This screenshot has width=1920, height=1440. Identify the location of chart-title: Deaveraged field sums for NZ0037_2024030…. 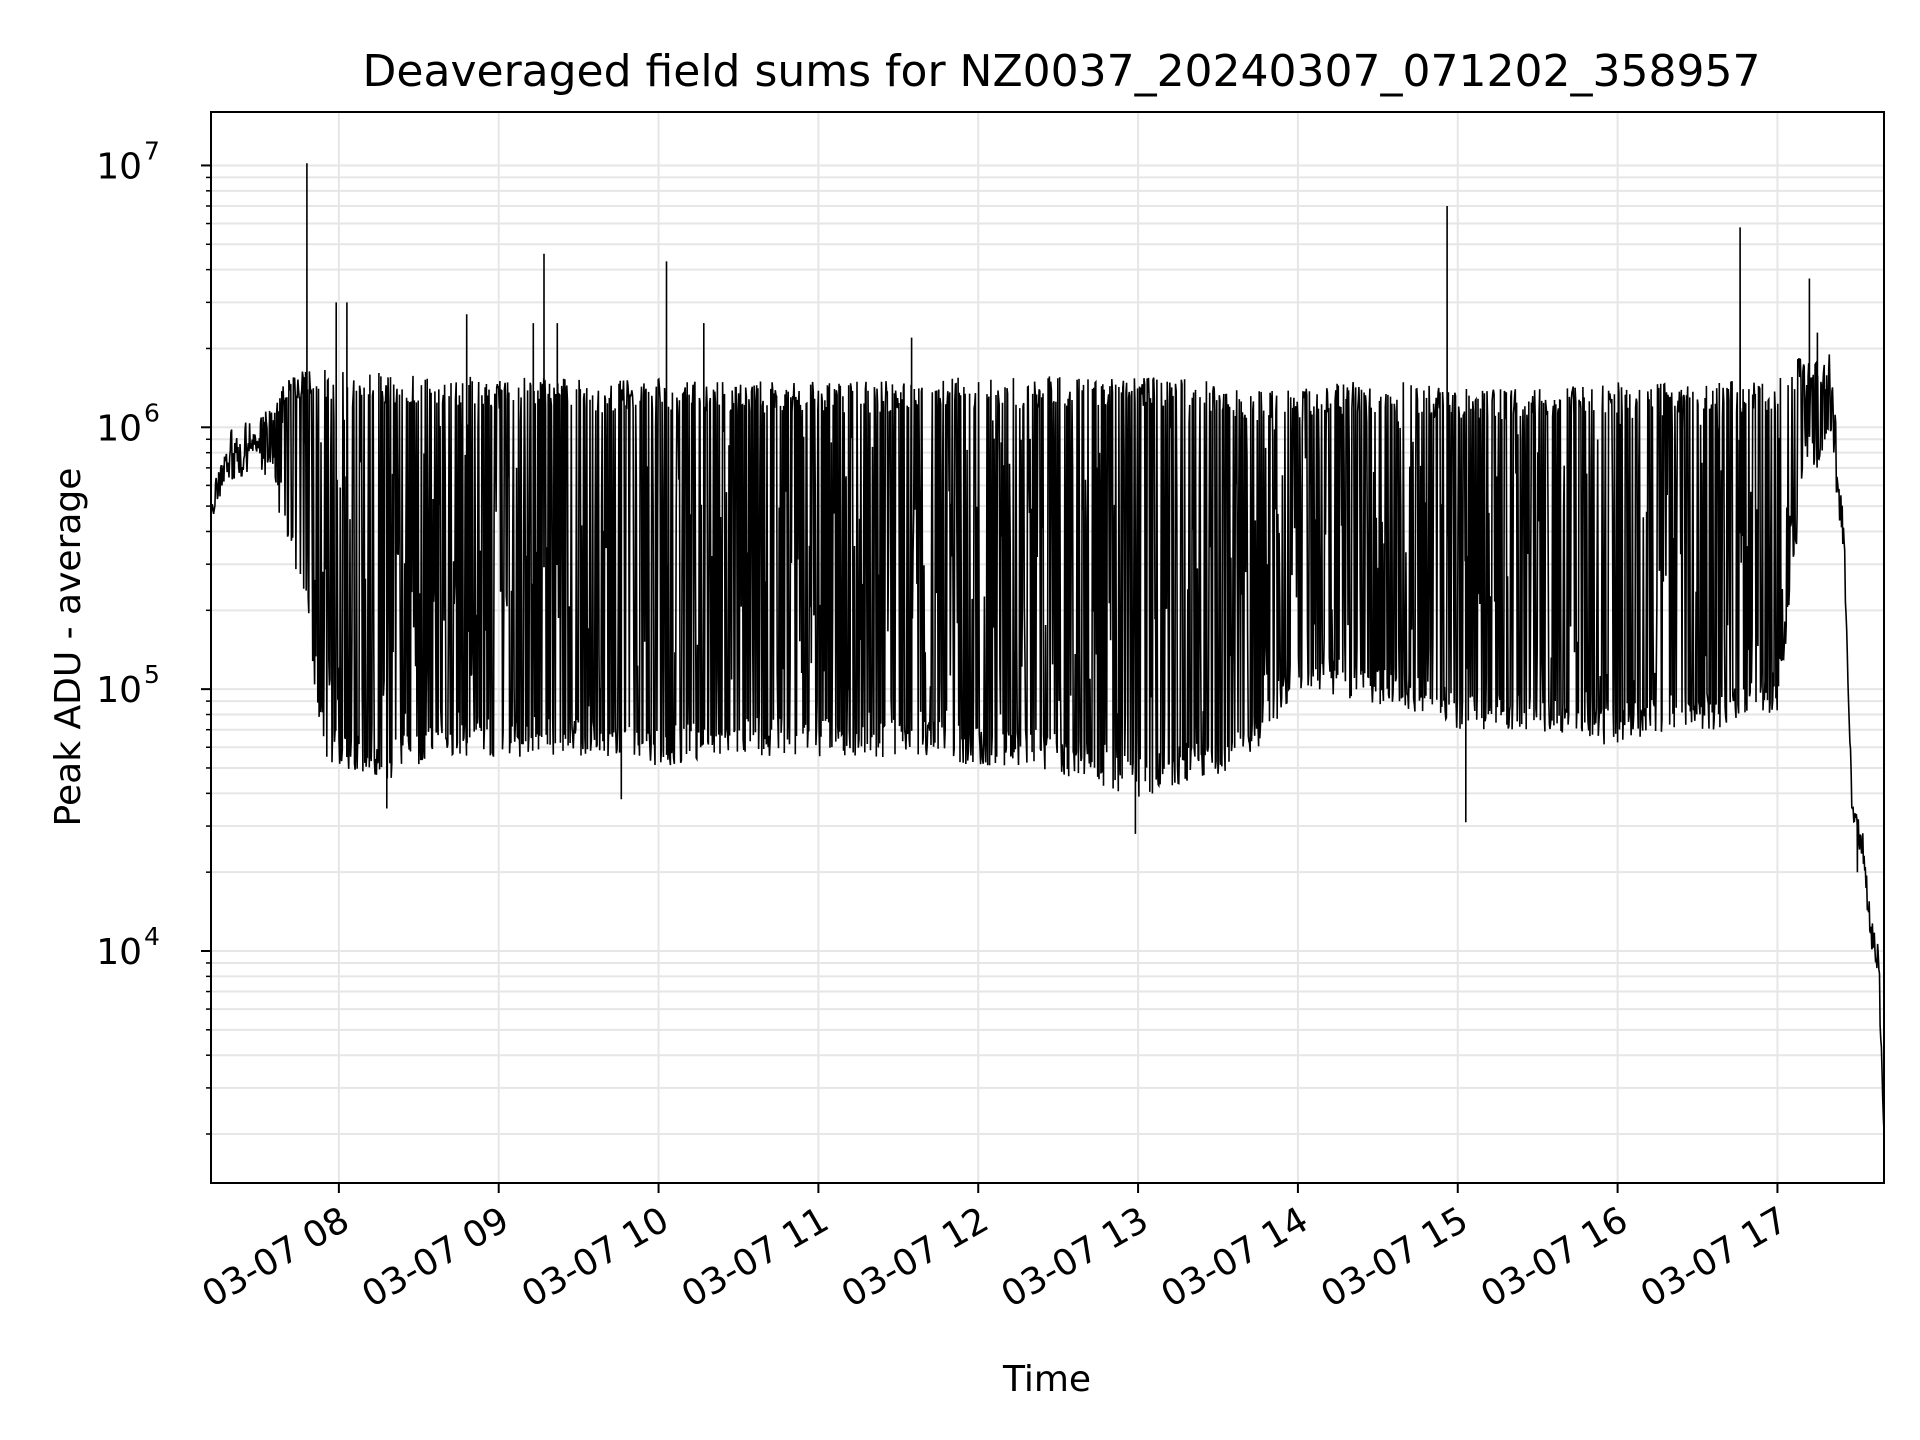
(1062, 71).